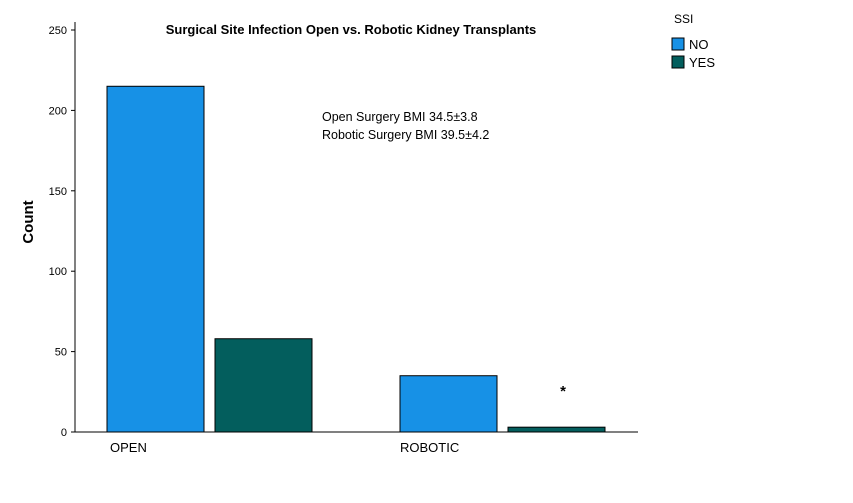 This screenshot has width=853, height=503. Describe the element at coordinates (683, 19) in the screenshot. I see `legend-title: SSI` at that location.